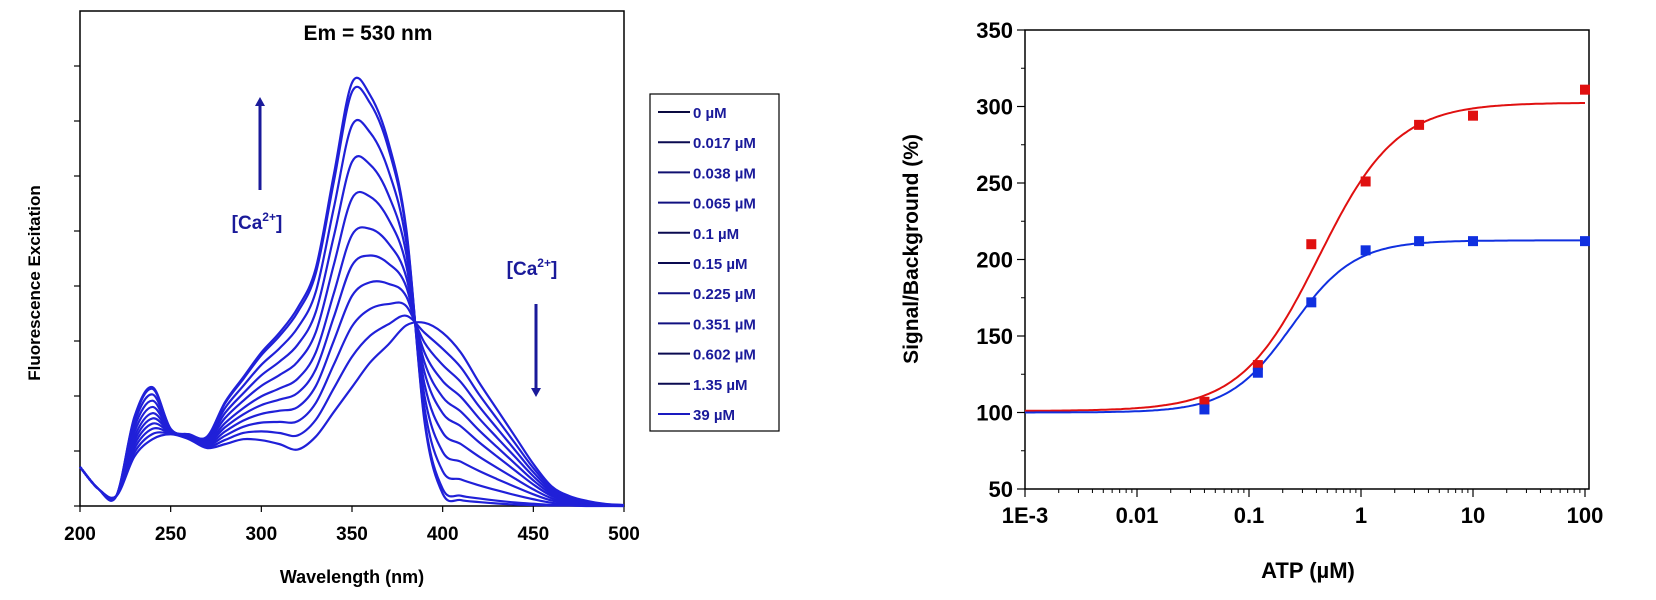  What do you see at coordinates (368, 33) in the screenshot?
I see `left-chart-title: Em = 530 nm` at bounding box center [368, 33].